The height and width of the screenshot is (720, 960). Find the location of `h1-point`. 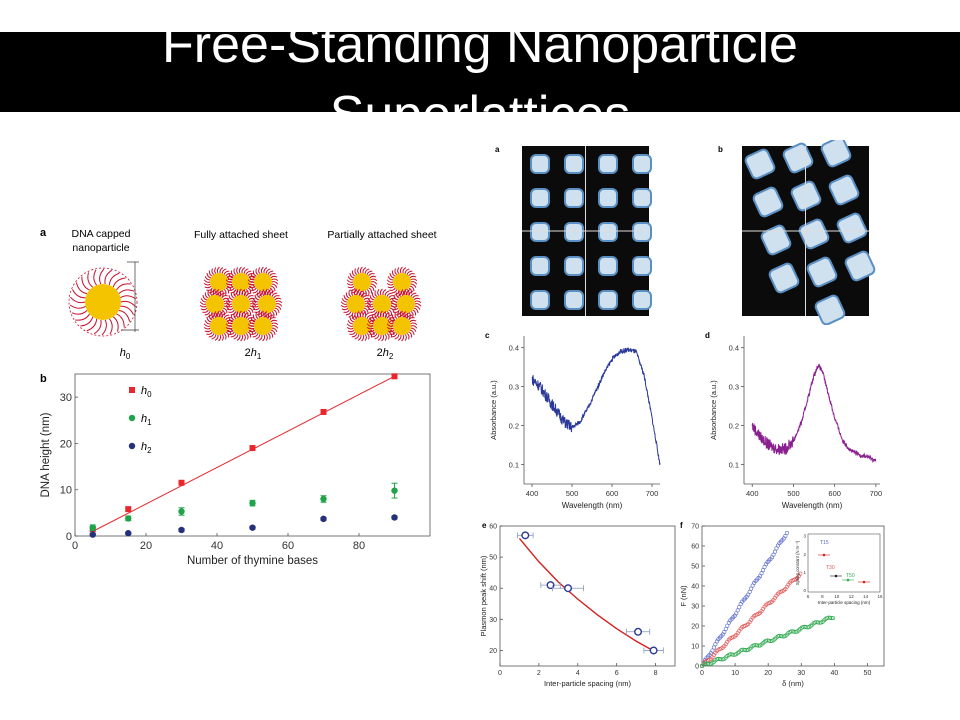

h1-point is located at coordinates (252, 503).